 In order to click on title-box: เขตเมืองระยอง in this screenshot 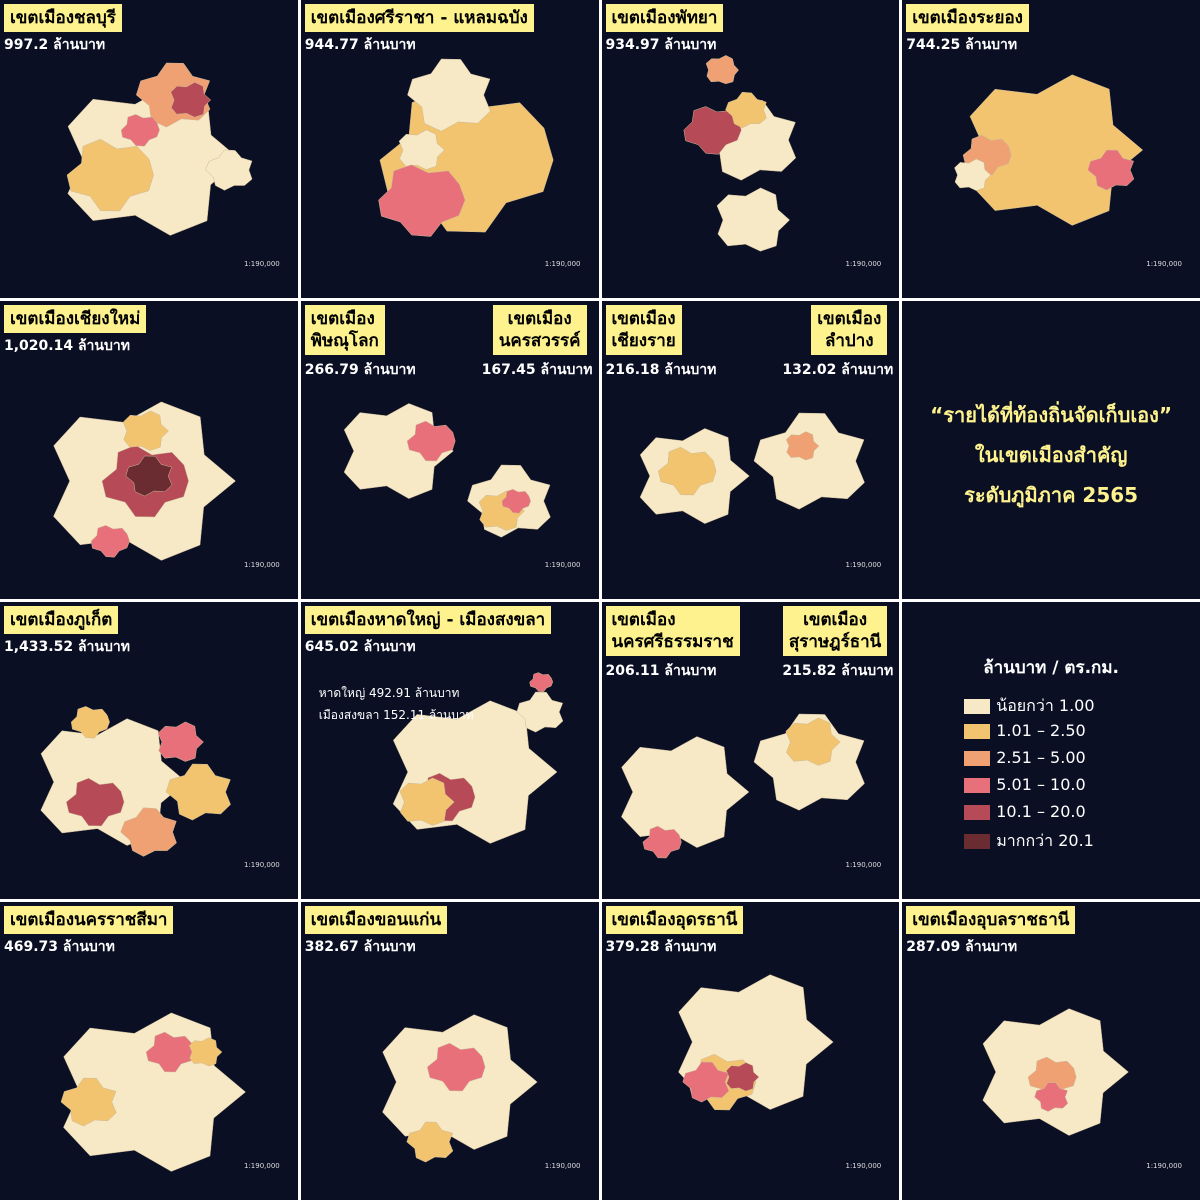, I will do `click(967, 18)`.